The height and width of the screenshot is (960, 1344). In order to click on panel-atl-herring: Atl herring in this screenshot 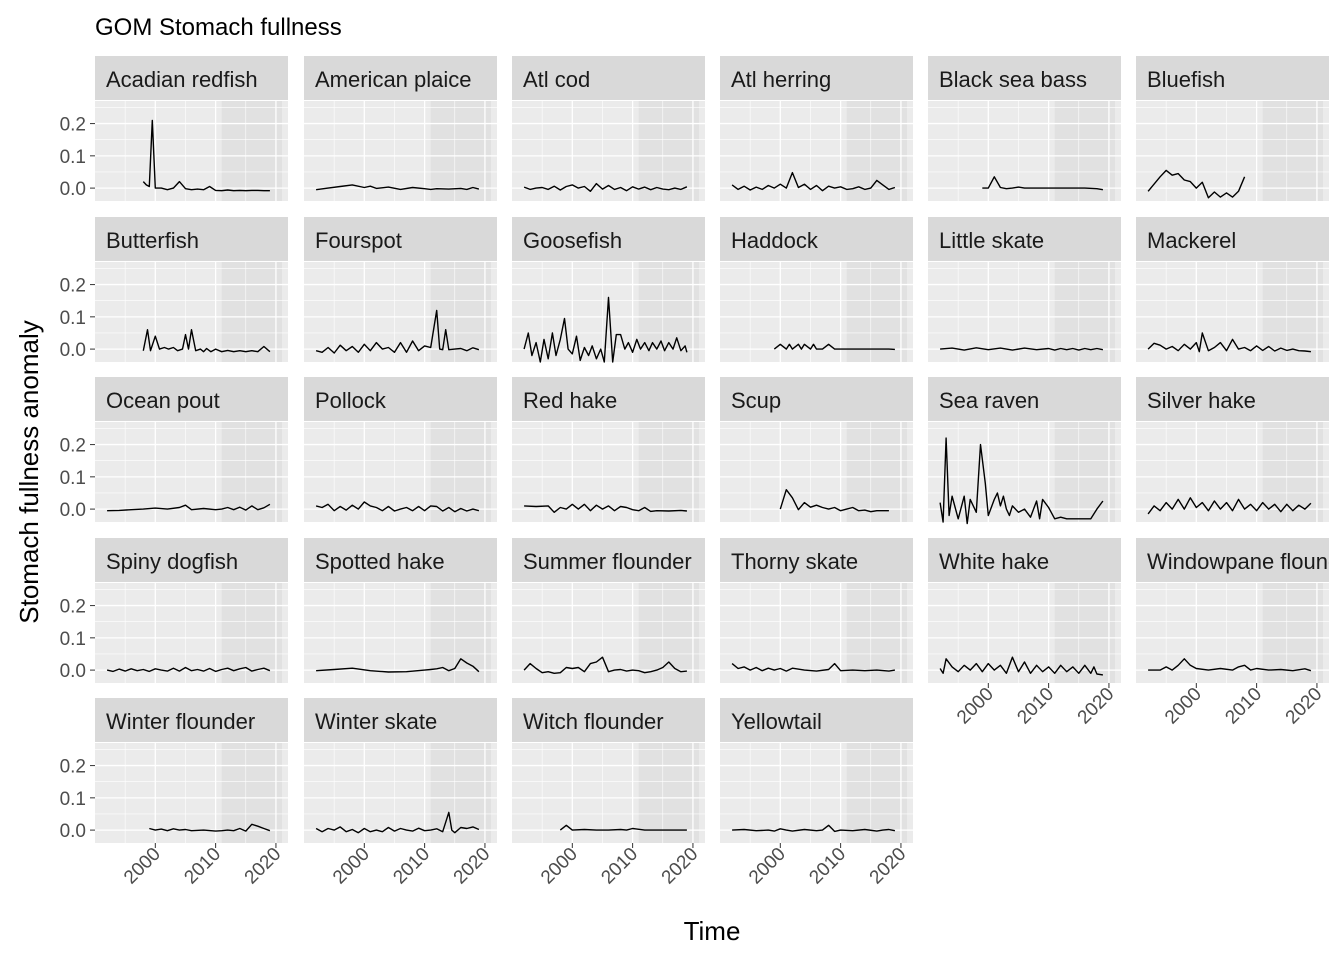, I will do `click(816, 128)`.